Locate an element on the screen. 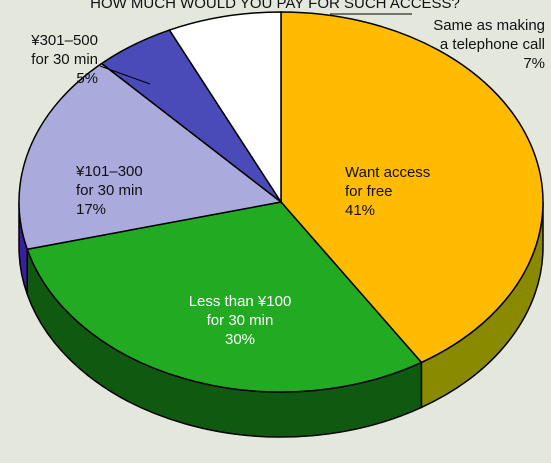  chart-title: HOW MUCH WOULD YOU PAY FOR SUCH ACCESS? is located at coordinates (275, 6).